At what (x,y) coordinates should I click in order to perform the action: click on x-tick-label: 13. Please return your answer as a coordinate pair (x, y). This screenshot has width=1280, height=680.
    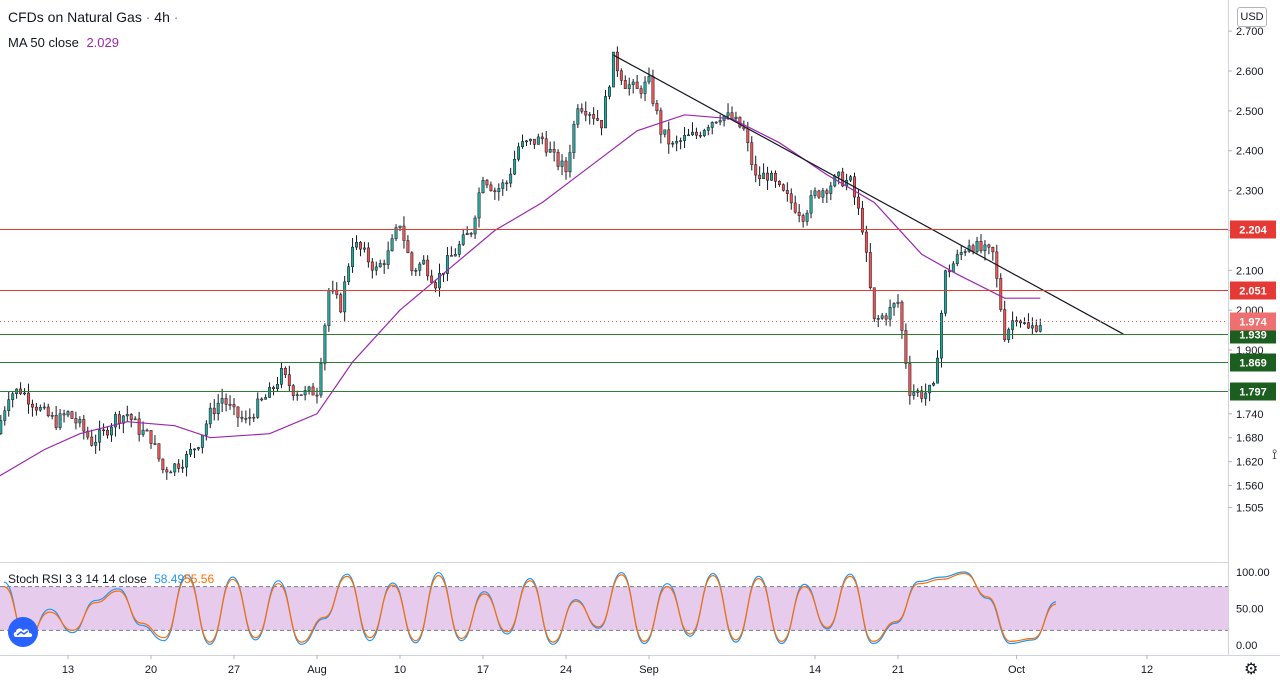
    Looking at the image, I should click on (68, 670).